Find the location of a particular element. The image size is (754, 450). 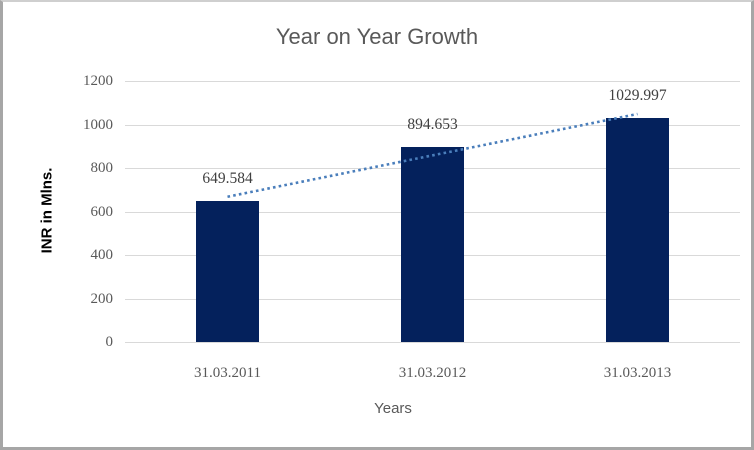

y-axis-title: INR in Mlns. is located at coordinates (47, 210).